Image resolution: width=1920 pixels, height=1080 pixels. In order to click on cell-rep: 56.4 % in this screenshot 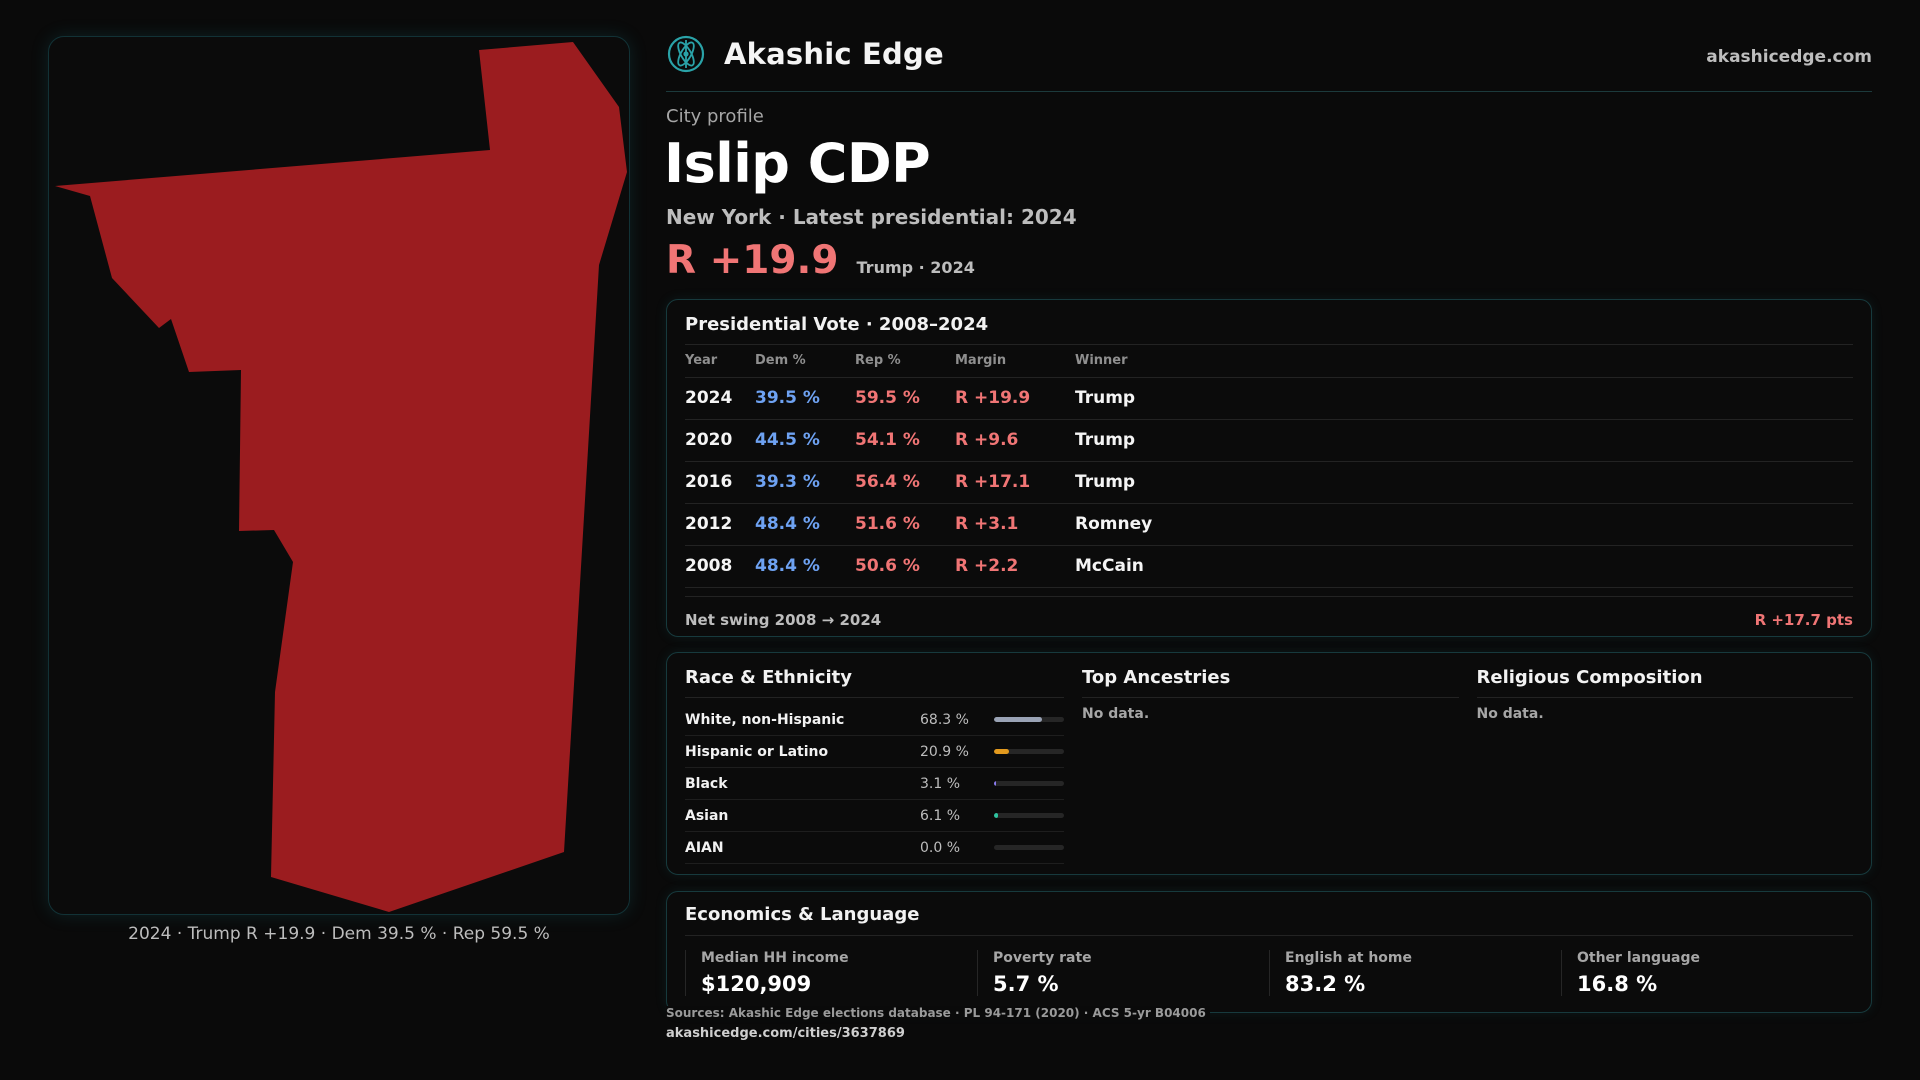, I will do `click(905, 482)`.